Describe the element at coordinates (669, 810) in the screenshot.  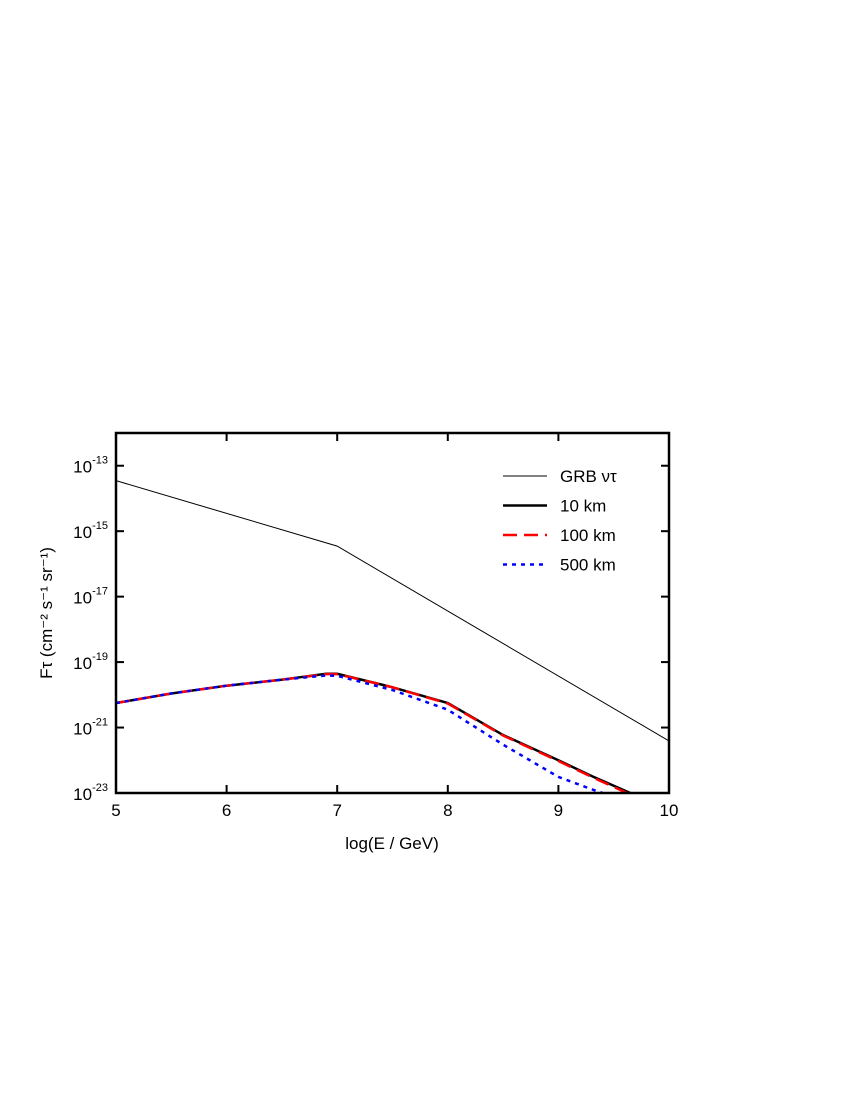
I see `x-tick-label: 10` at that location.